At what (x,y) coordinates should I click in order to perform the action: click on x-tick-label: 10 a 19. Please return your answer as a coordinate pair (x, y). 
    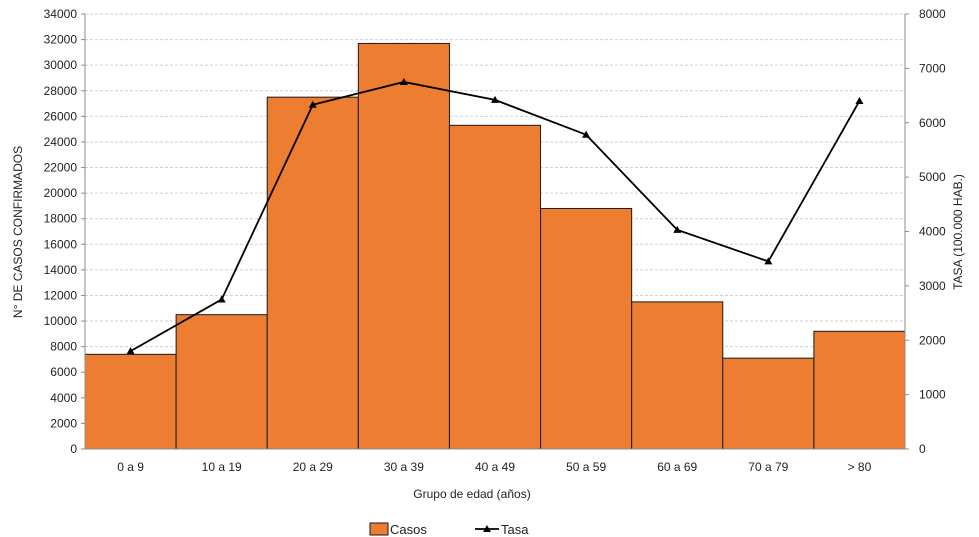
    Looking at the image, I should click on (222, 467).